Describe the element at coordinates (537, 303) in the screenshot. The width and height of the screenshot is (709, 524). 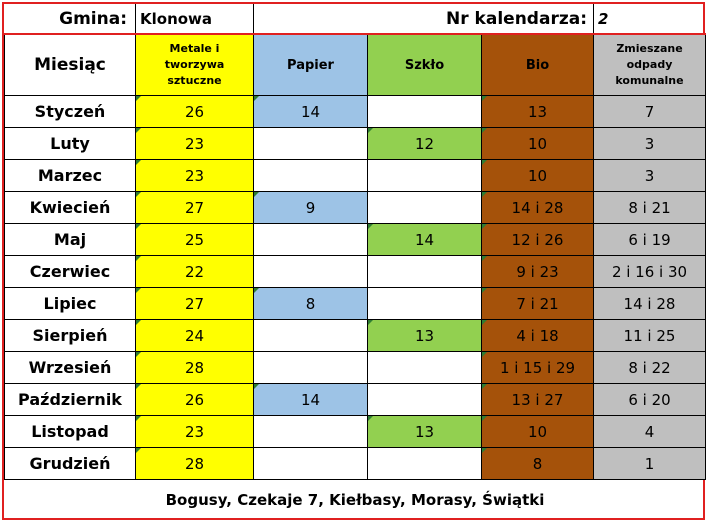
I see `bio-cell: 7 i 21` at that location.